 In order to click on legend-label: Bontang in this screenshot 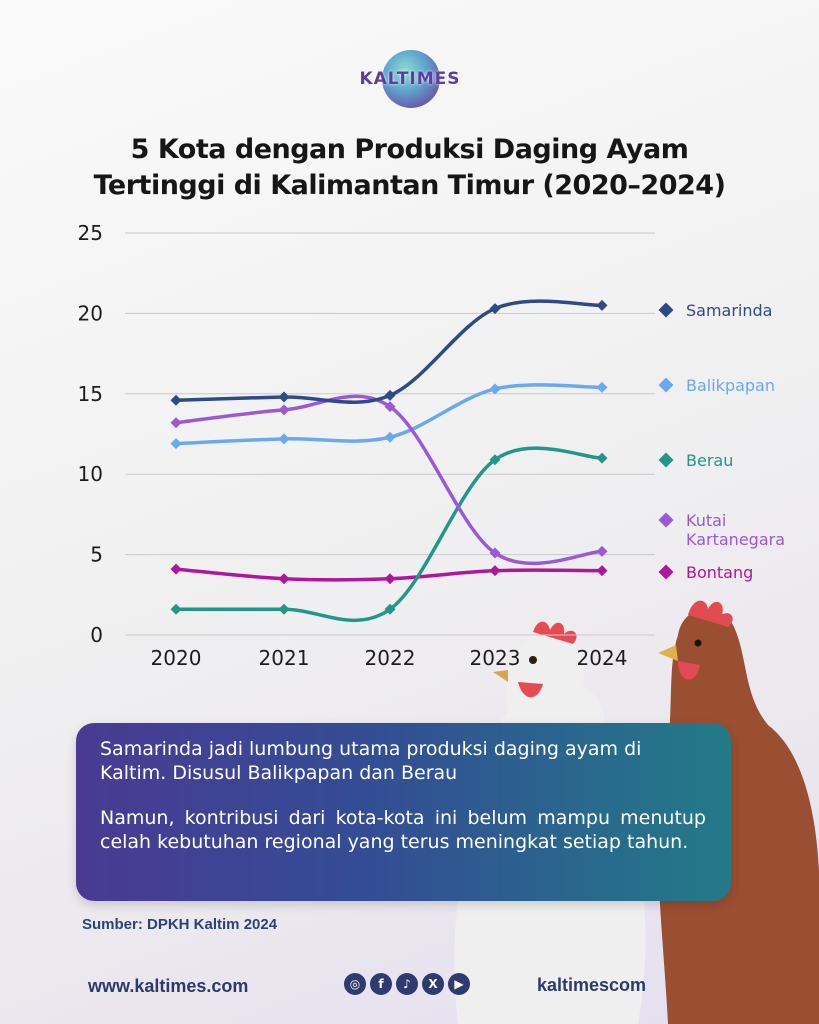, I will do `click(719, 572)`.